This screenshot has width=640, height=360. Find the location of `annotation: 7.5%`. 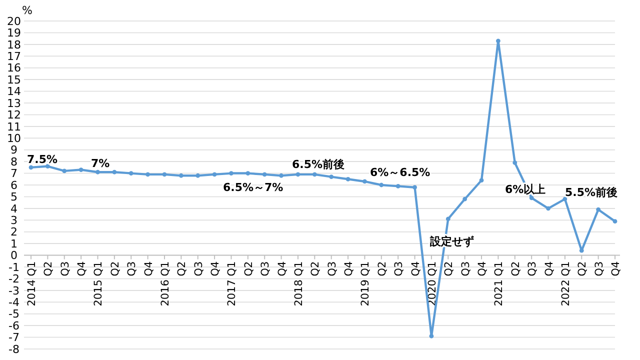

annotation: 7.5% is located at coordinates (42, 159).